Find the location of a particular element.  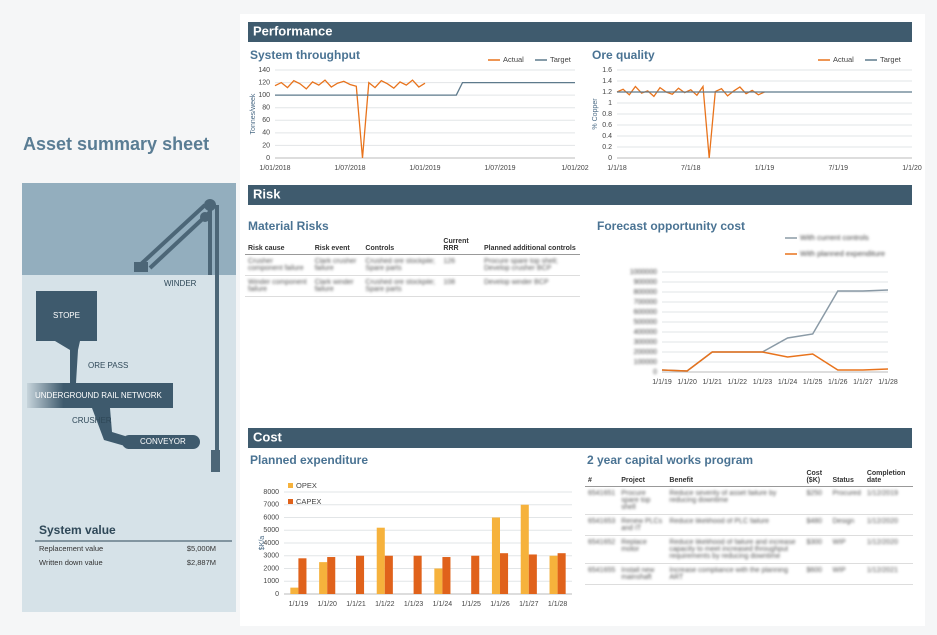

table-title: Material Risks is located at coordinates (288, 226).